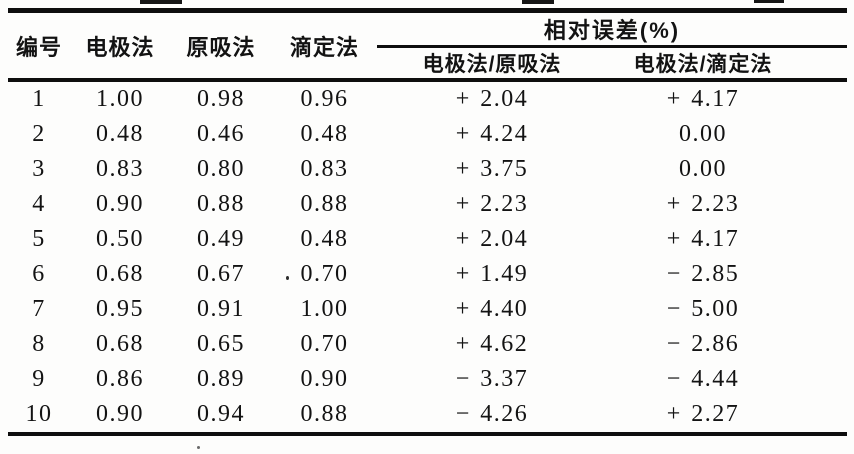  I want to click on table-row: 8 0.68 0.65 0.70 + 4.62 − 2.86, so click(427, 344).